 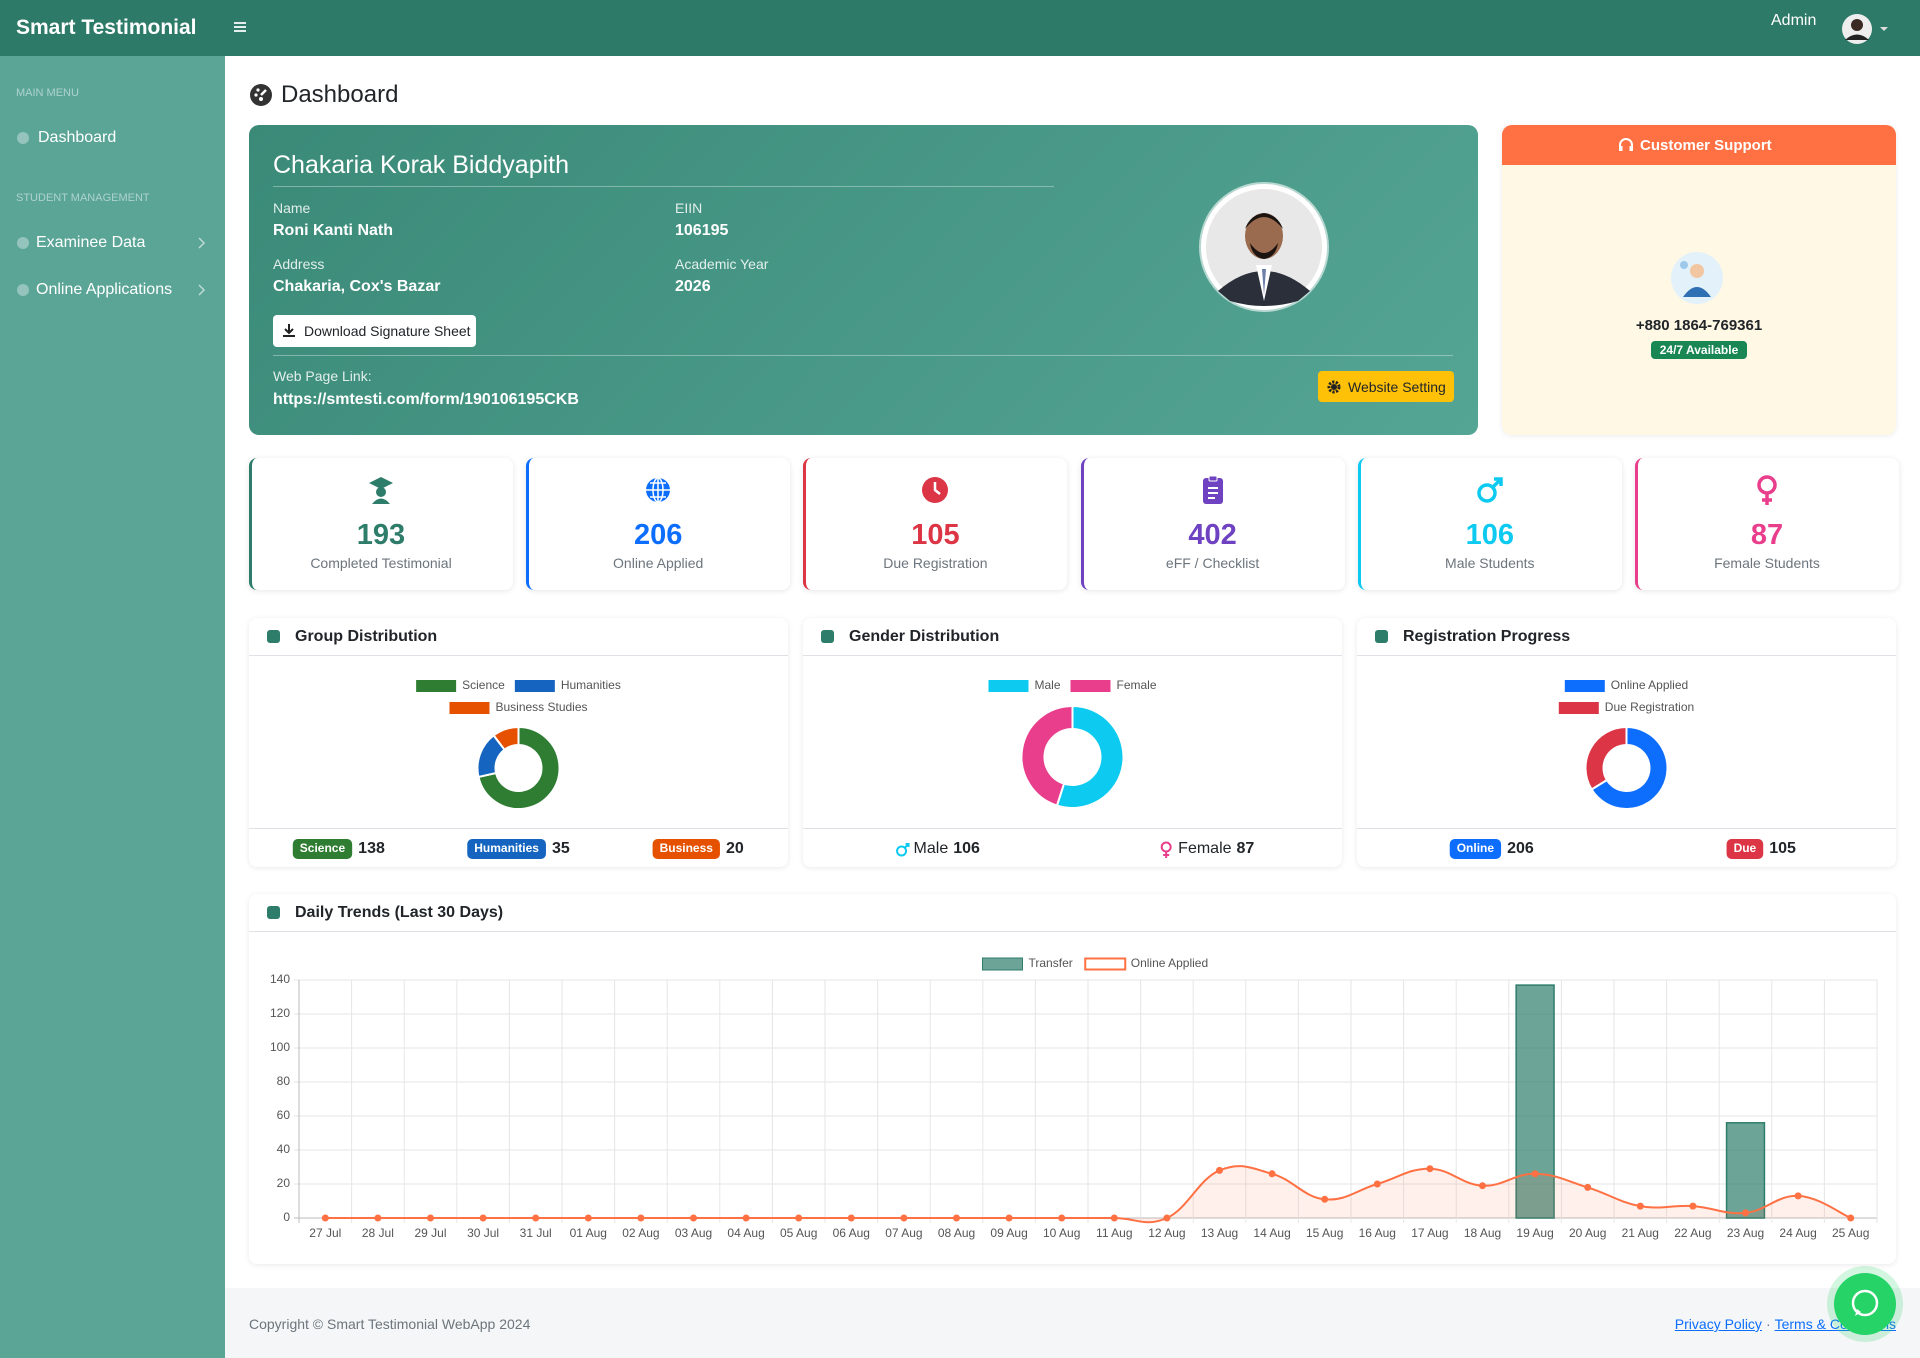 I want to click on stat-icon, so click(x=1767, y=490).